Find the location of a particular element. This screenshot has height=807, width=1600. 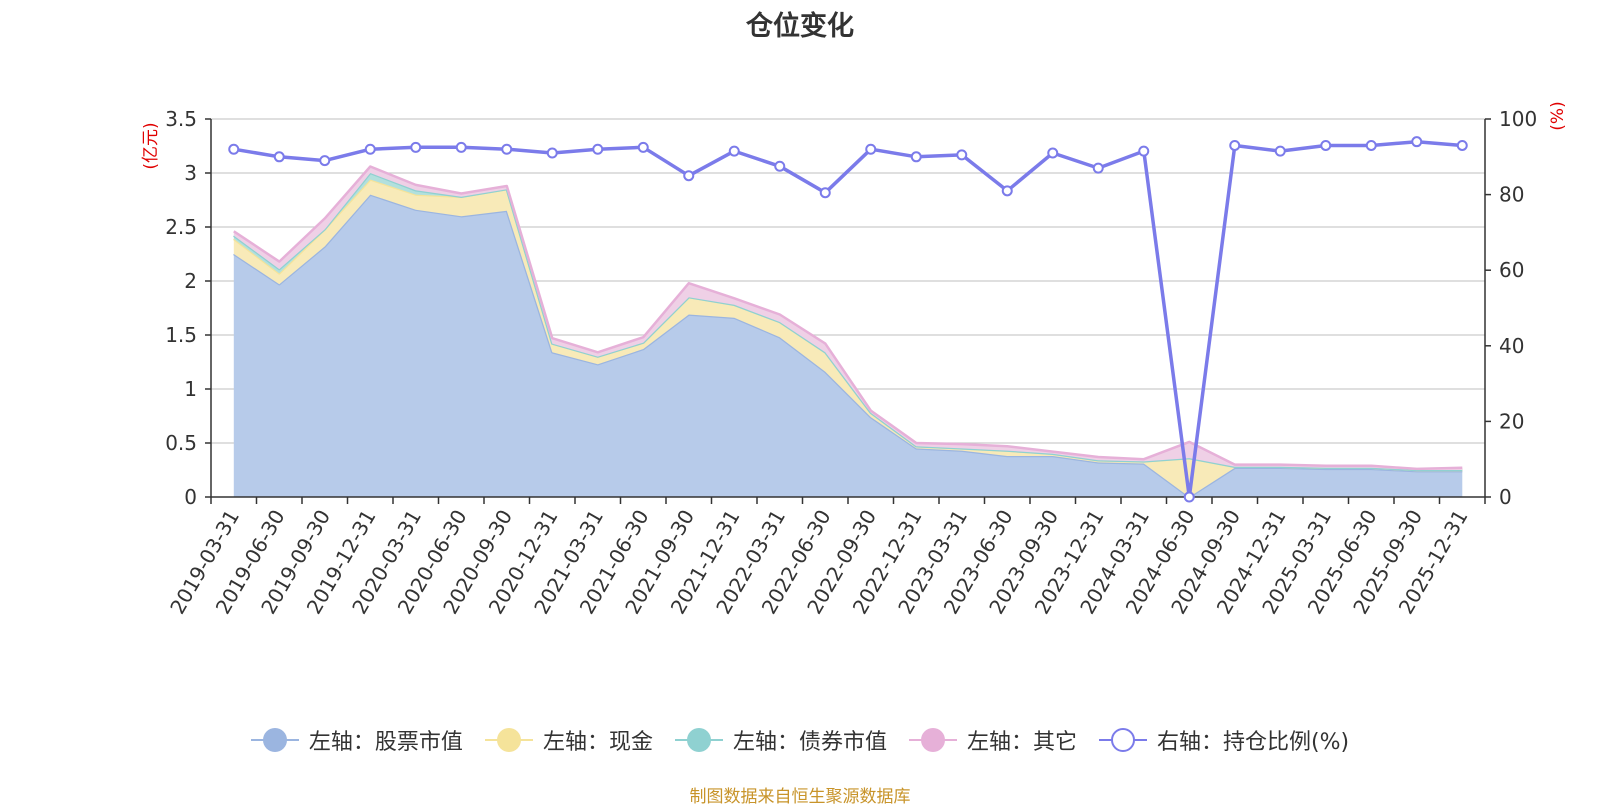

legend-label: 左轴：其它 is located at coordinates (1021, 742).